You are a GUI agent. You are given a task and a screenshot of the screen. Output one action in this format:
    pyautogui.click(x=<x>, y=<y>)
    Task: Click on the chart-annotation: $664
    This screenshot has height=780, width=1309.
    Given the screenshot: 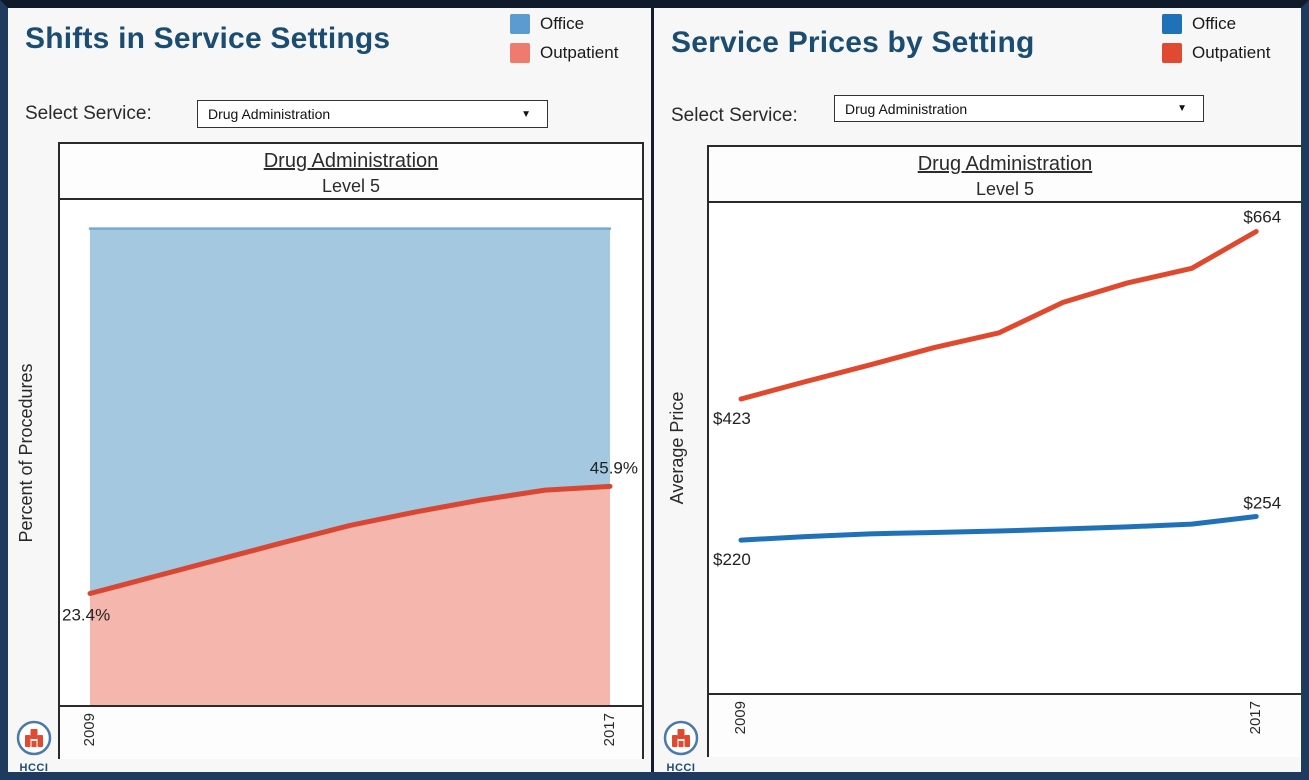 What is the action you would take?
    pyautogui.click(x=1262, y=216)
    